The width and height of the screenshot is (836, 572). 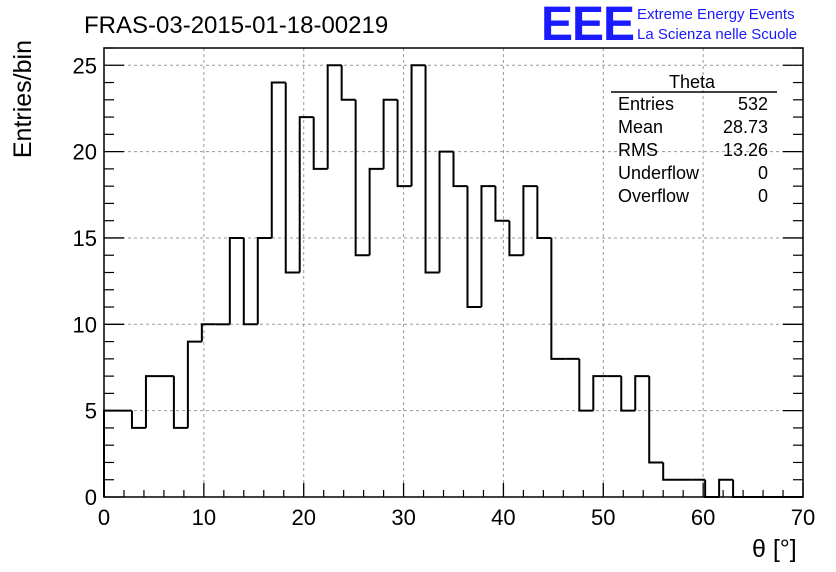 What do you see at coordinates (603, 517) in the screenshot?
I see `x-tick-label: 50` at bounding box center [603, 517].